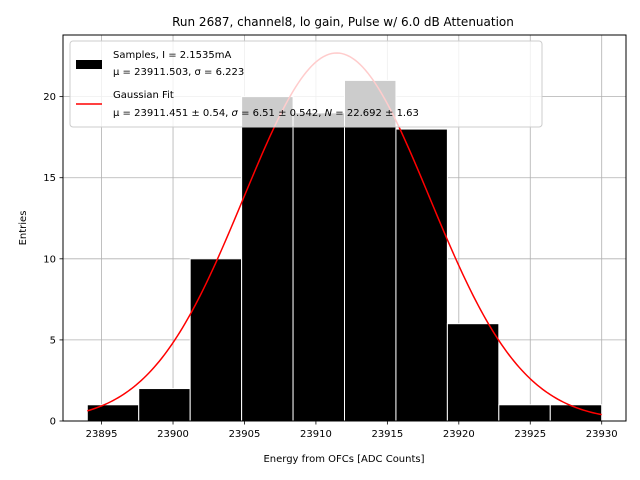 Image resolution: width=640 pixels, height=480 pixels. What do you see at coordinates (178, 72) in the screenshot?
I see `legend-samples-stats: μ = 23911.503, σ = 6.223` at bounding box center [178, 72].